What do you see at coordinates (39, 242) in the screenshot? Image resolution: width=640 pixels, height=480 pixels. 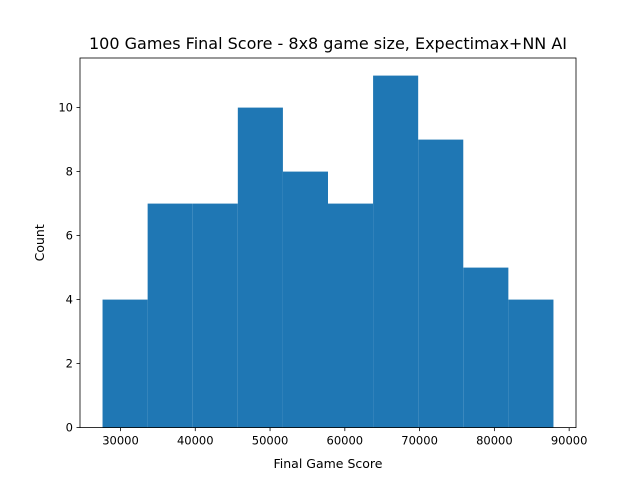 I see `y-axis-label: Count` at bounding box center [39, 242].